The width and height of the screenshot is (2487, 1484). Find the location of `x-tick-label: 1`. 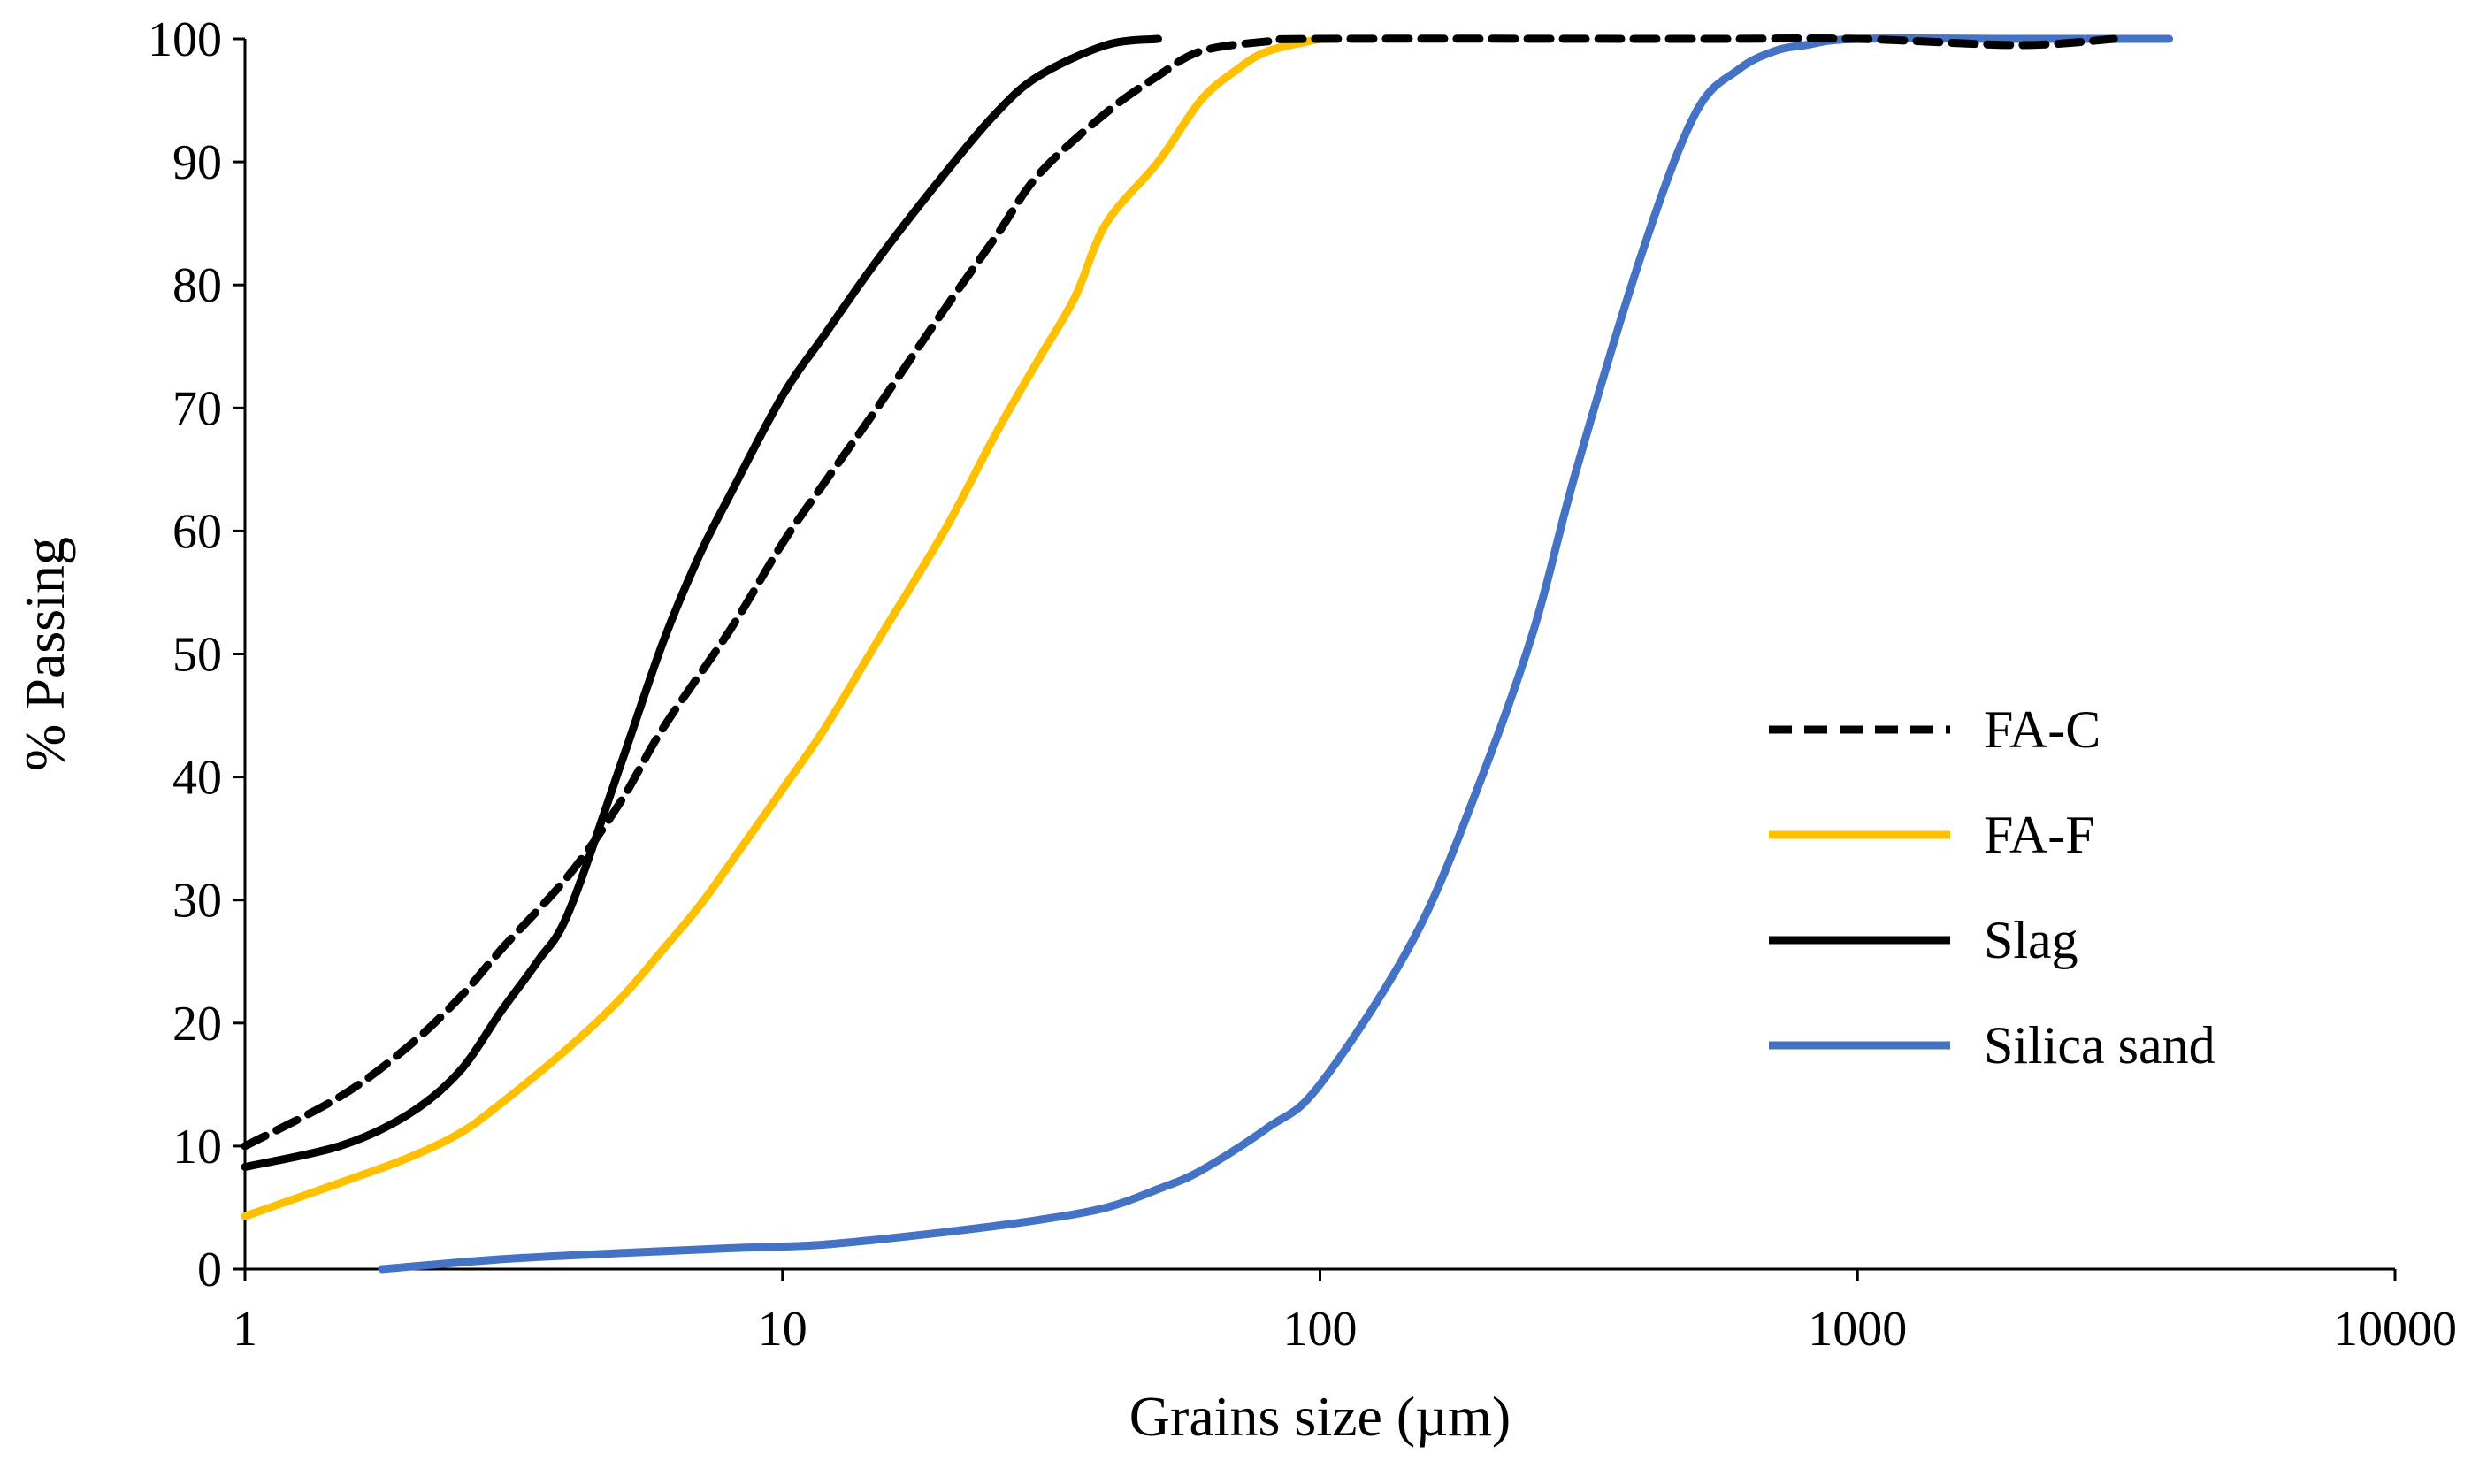

x-tick-label: 1 is located at coordinates (245, 1329).